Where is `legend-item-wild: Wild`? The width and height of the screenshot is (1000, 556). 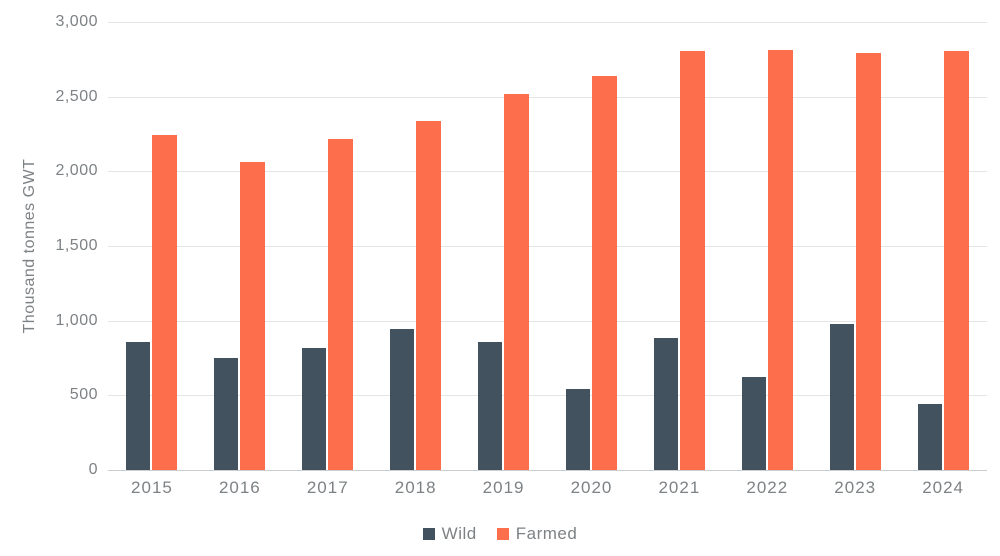
legend-item-wild: Wild is located at coordinates (449, 534).